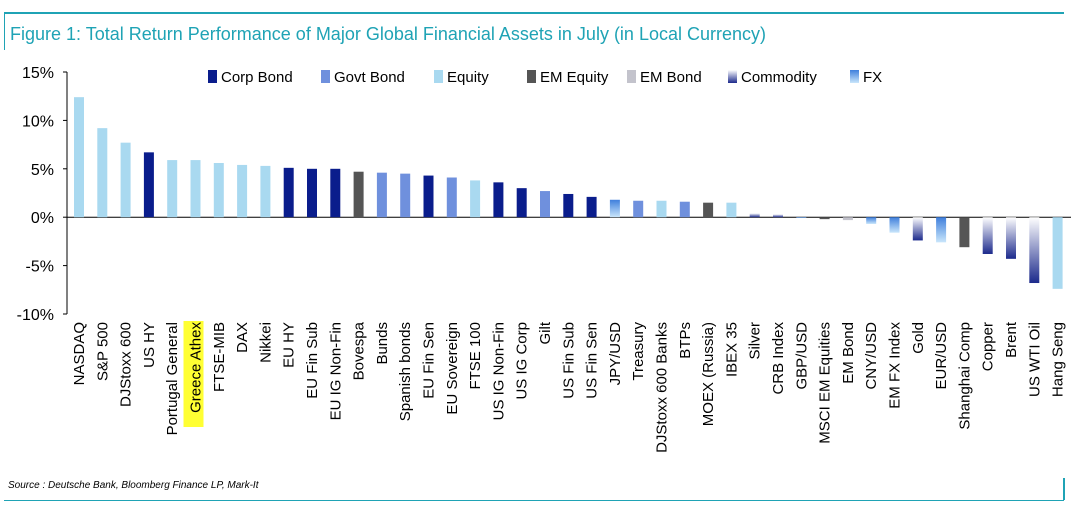 The height and width of the screenshot is (512, 1071). I want to click on legend-item-govt-bond: Govt Bond, so click(363, 77).